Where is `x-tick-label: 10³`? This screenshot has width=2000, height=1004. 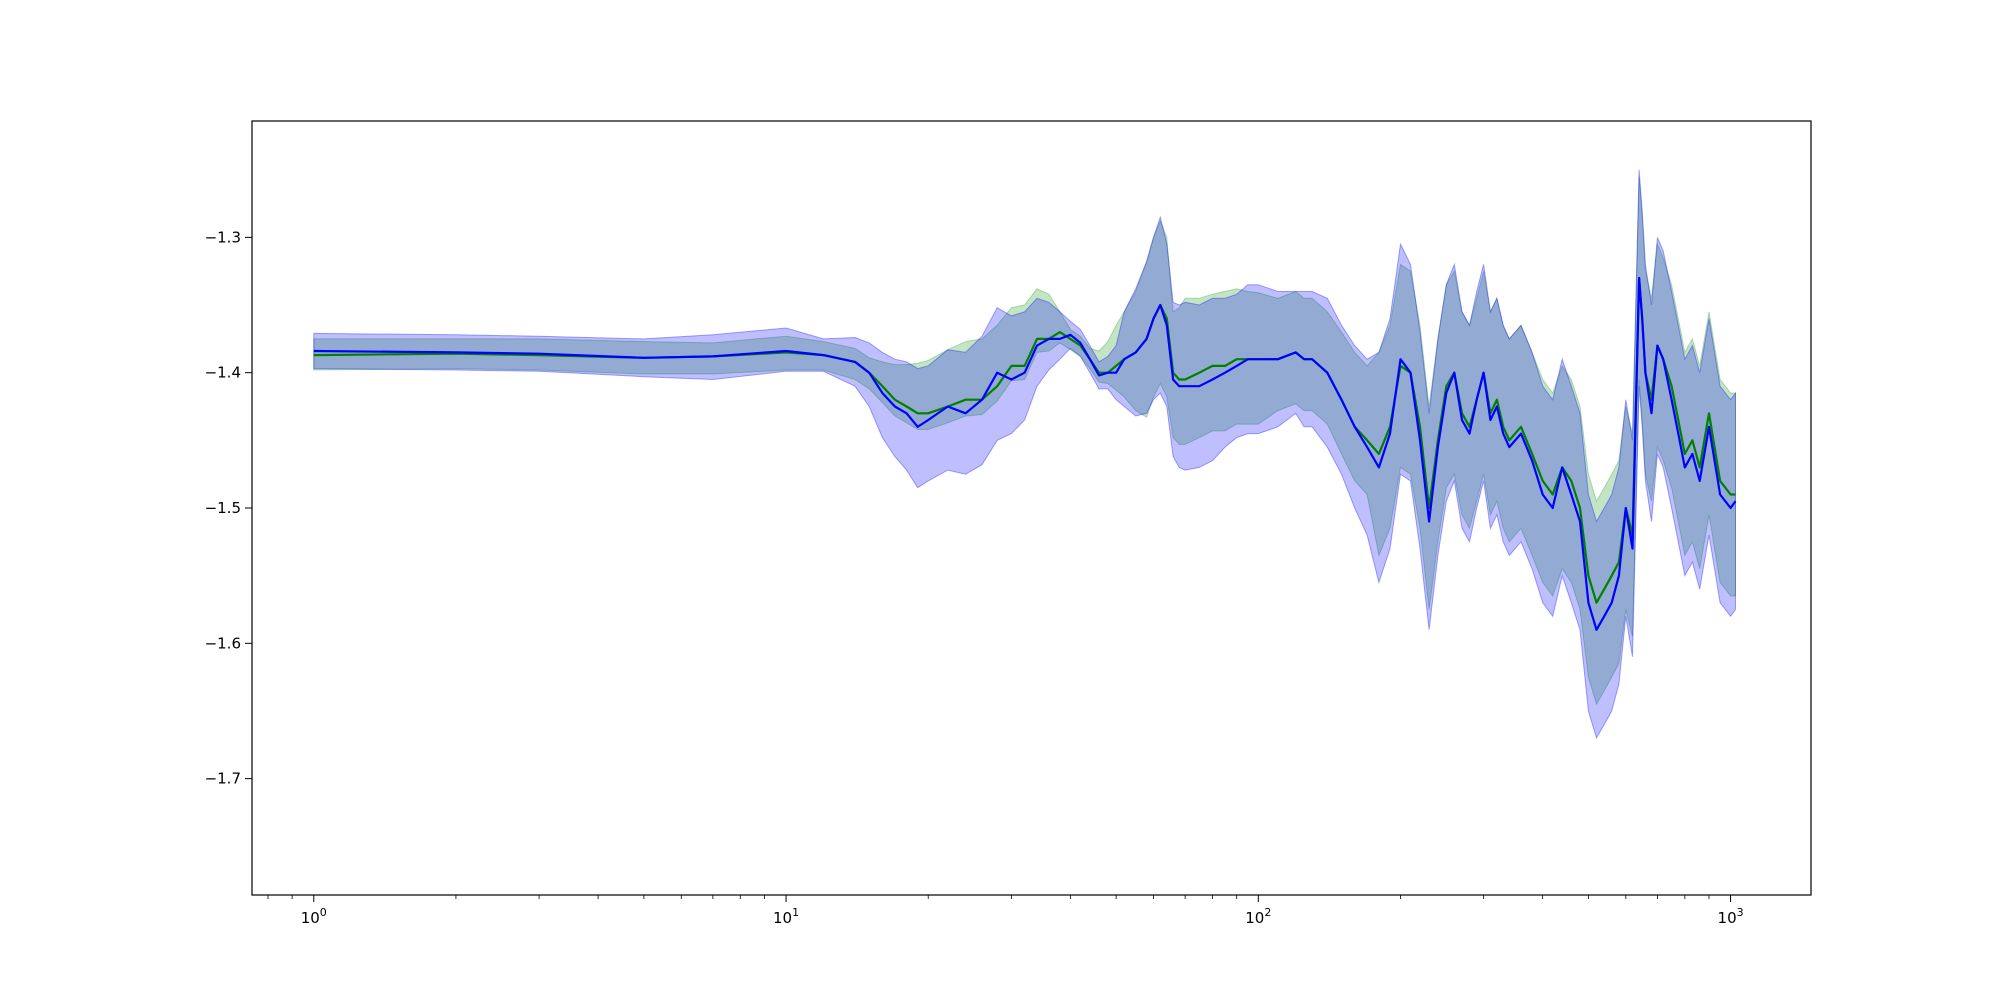 x-tick-label: 10³ is located at coordinates (1731, 916).